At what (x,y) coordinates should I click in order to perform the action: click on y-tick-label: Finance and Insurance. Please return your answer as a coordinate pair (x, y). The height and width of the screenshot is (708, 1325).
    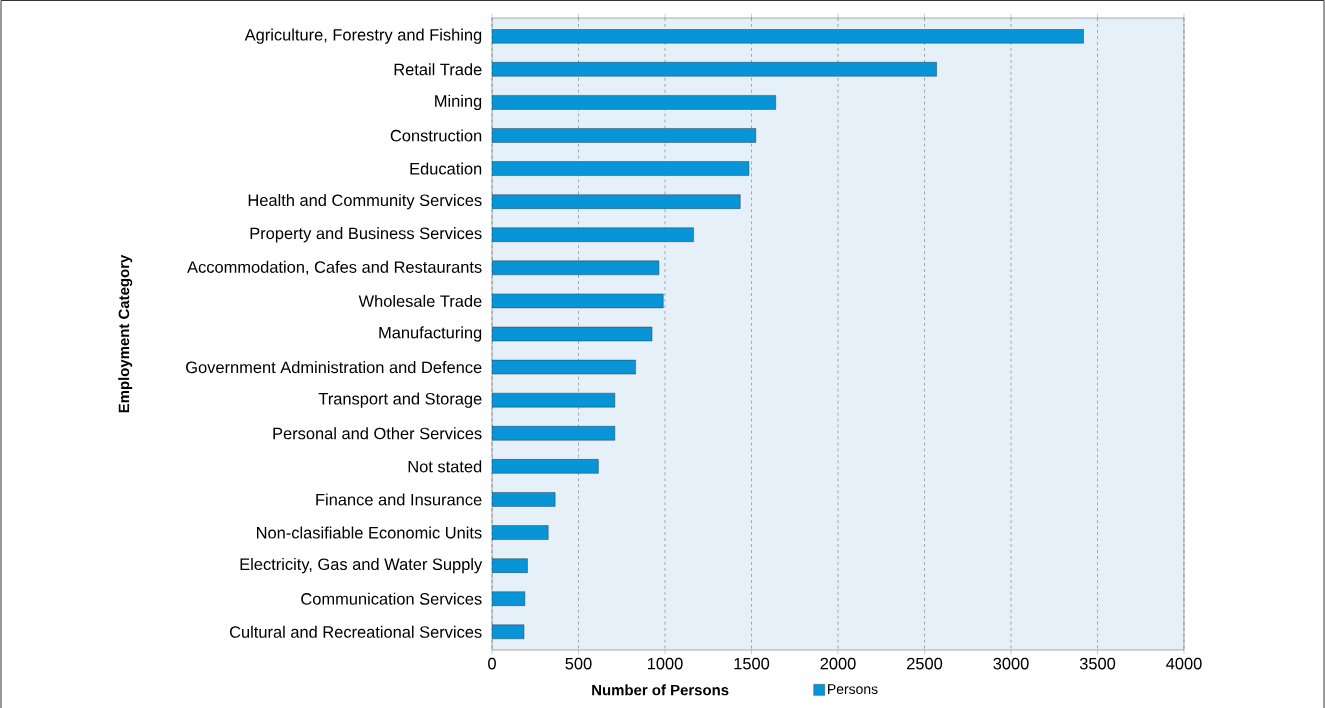
    Looking at the image, I should click on (399, 499).